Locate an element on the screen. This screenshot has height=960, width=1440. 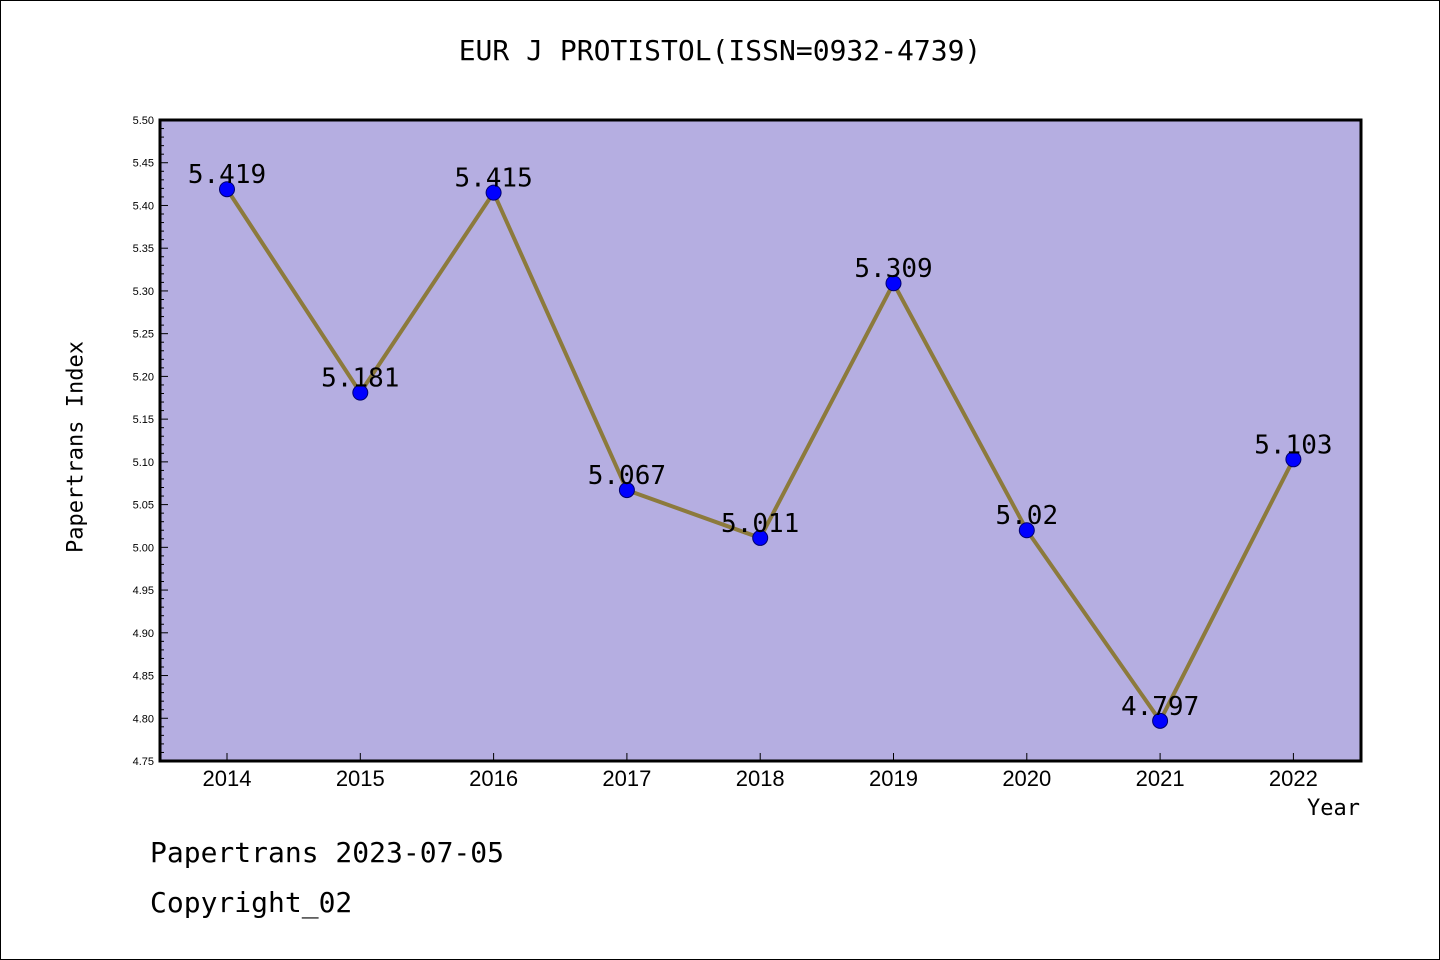
x-tick-label: 2014 is located at coordinates (227, 778).